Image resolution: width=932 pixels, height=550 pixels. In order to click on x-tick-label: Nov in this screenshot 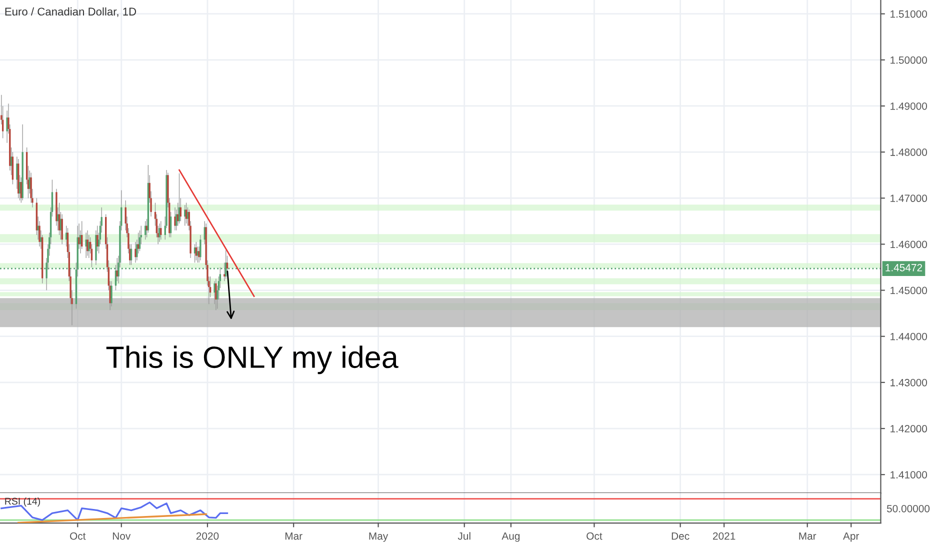, I will do `click(121, 536)`.